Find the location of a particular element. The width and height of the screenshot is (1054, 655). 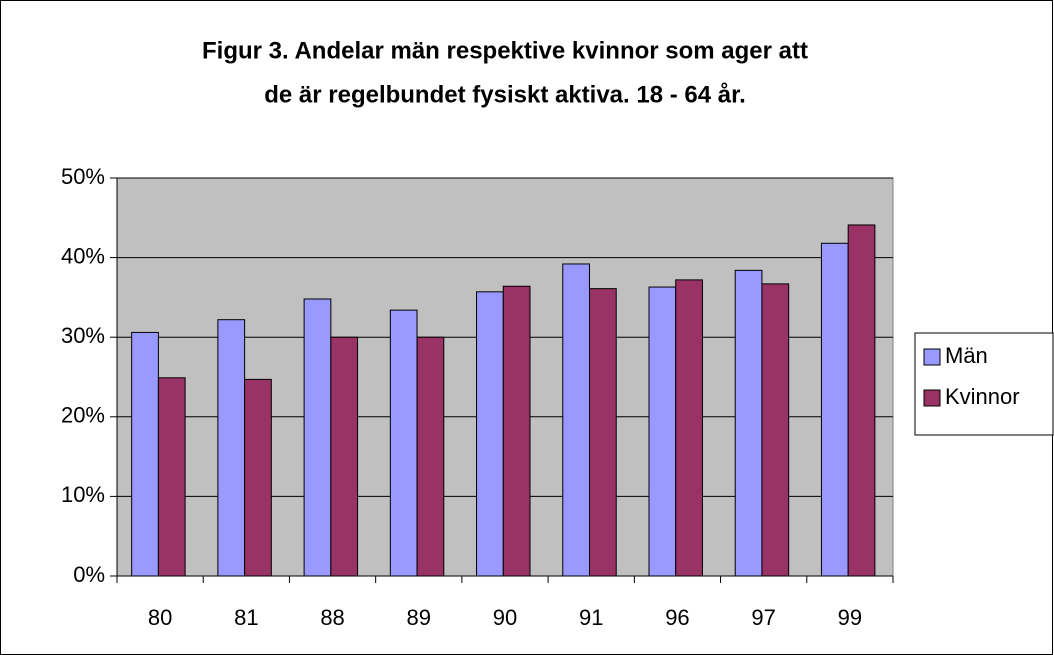

y-tick-label: 10% is located at coordinates (83, 494).